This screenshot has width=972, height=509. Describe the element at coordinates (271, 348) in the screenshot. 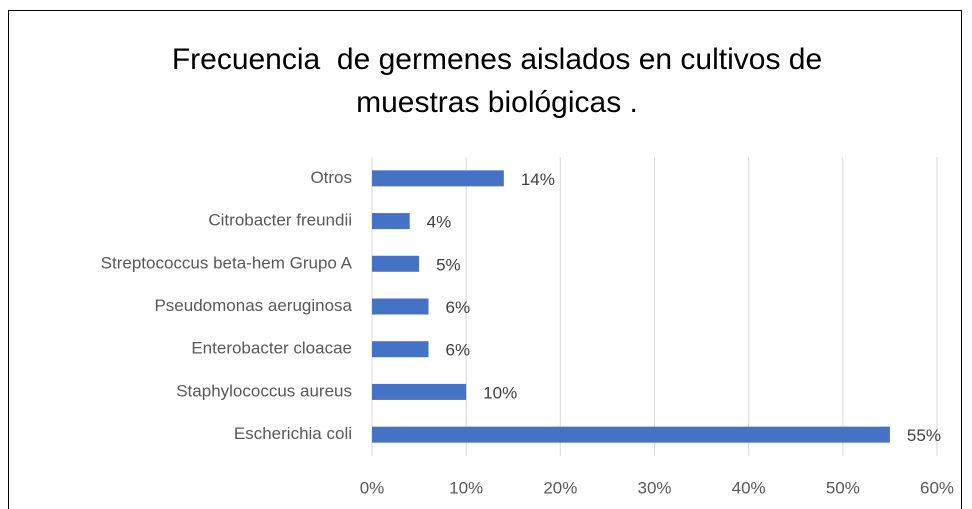

I see `y-tick-label: Enterobacter cloacae` at that location.